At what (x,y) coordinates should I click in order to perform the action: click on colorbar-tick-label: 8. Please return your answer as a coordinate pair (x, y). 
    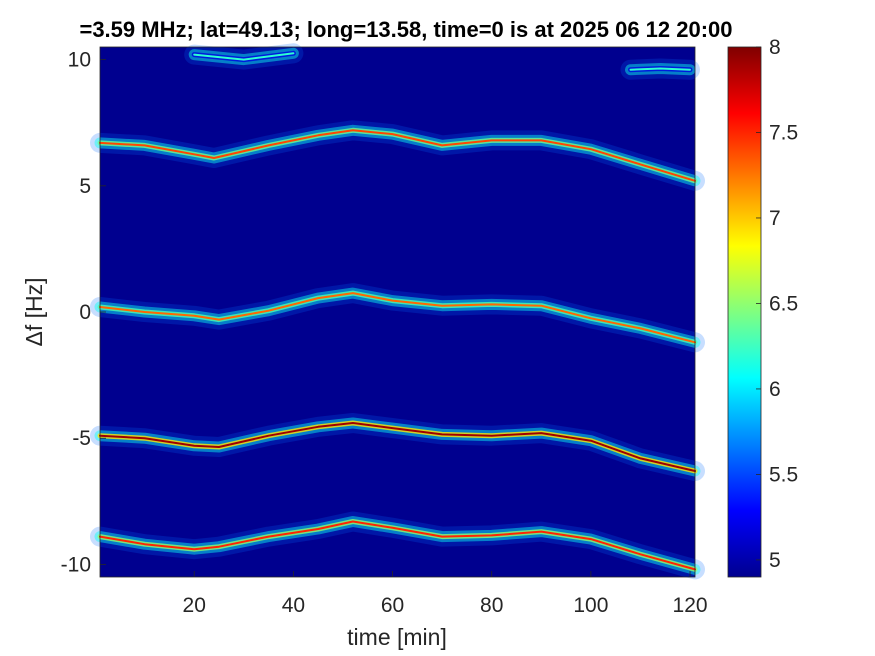
    Looking at the image, I should click on (775, 47).